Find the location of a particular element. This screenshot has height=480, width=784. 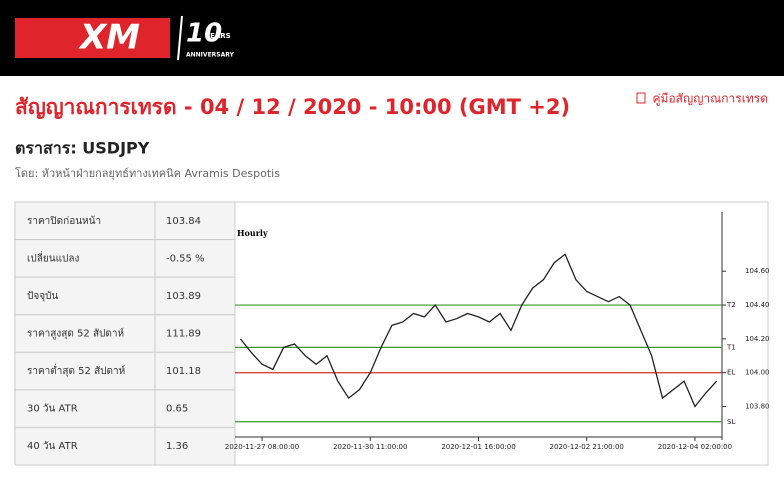

y-tick-label: 103.80 is located at coordinates (757, 407).